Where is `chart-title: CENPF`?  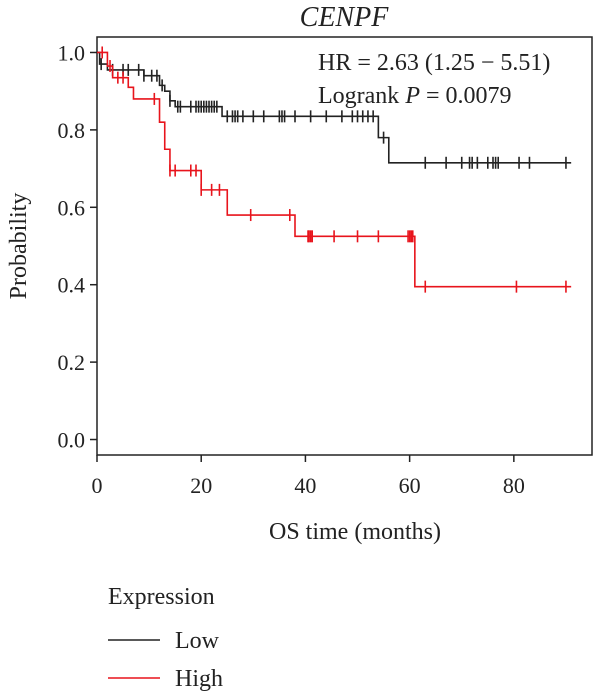
chart-title: CENPF is located at coordinates (345, 17).